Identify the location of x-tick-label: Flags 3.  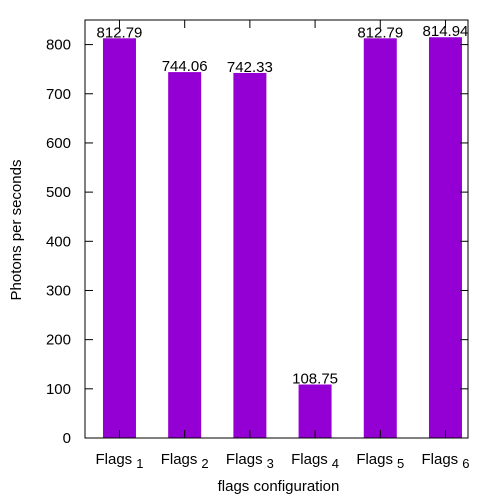
(250, 461).